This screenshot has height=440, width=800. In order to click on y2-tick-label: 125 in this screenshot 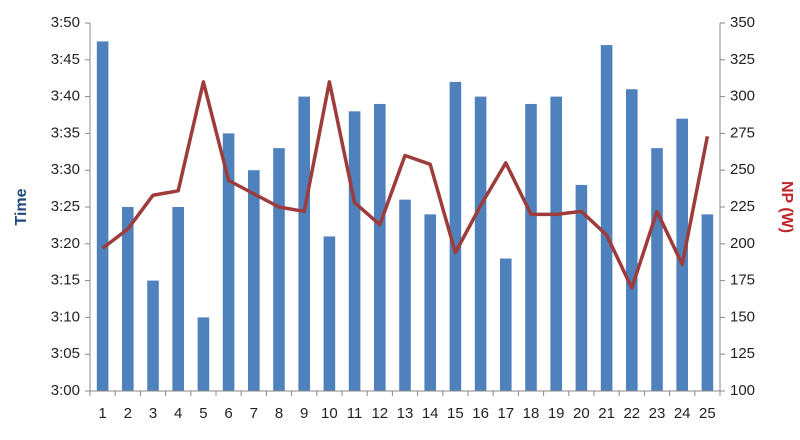, I will do `click(742, 353)`.